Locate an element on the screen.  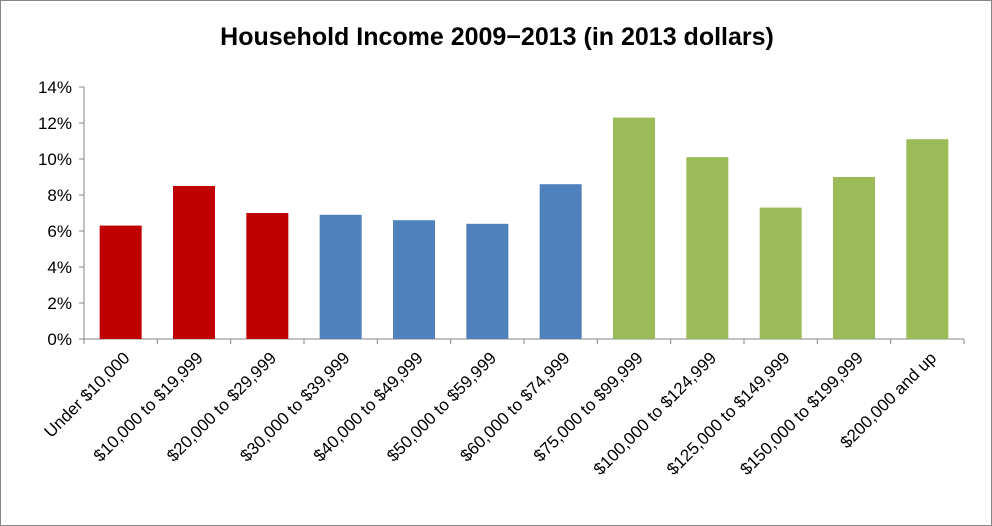
y-tick-label: 2% is located at coordinates (59, 303).